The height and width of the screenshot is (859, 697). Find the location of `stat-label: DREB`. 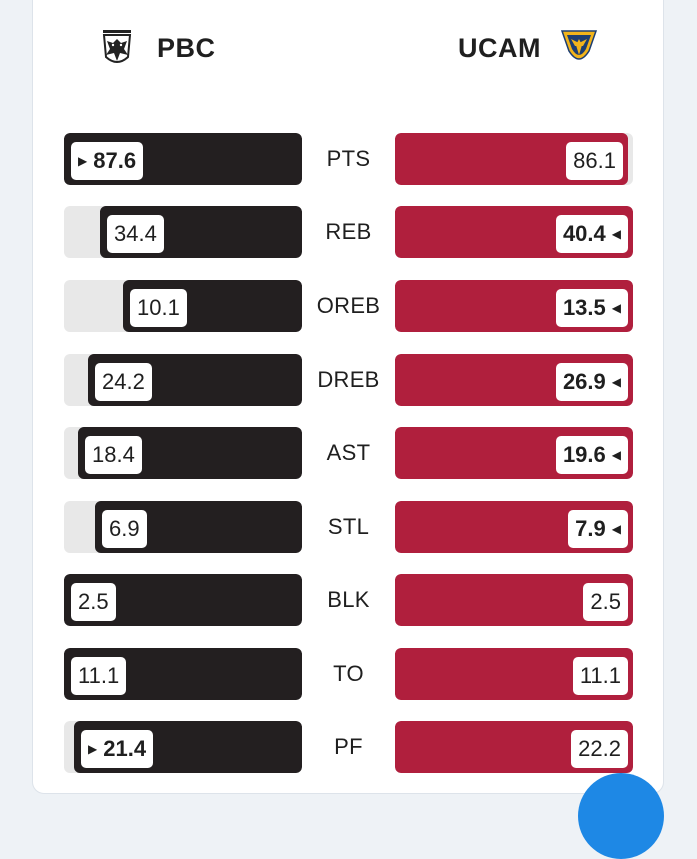

stat-label: DREB is located at coordinates (348, 379).